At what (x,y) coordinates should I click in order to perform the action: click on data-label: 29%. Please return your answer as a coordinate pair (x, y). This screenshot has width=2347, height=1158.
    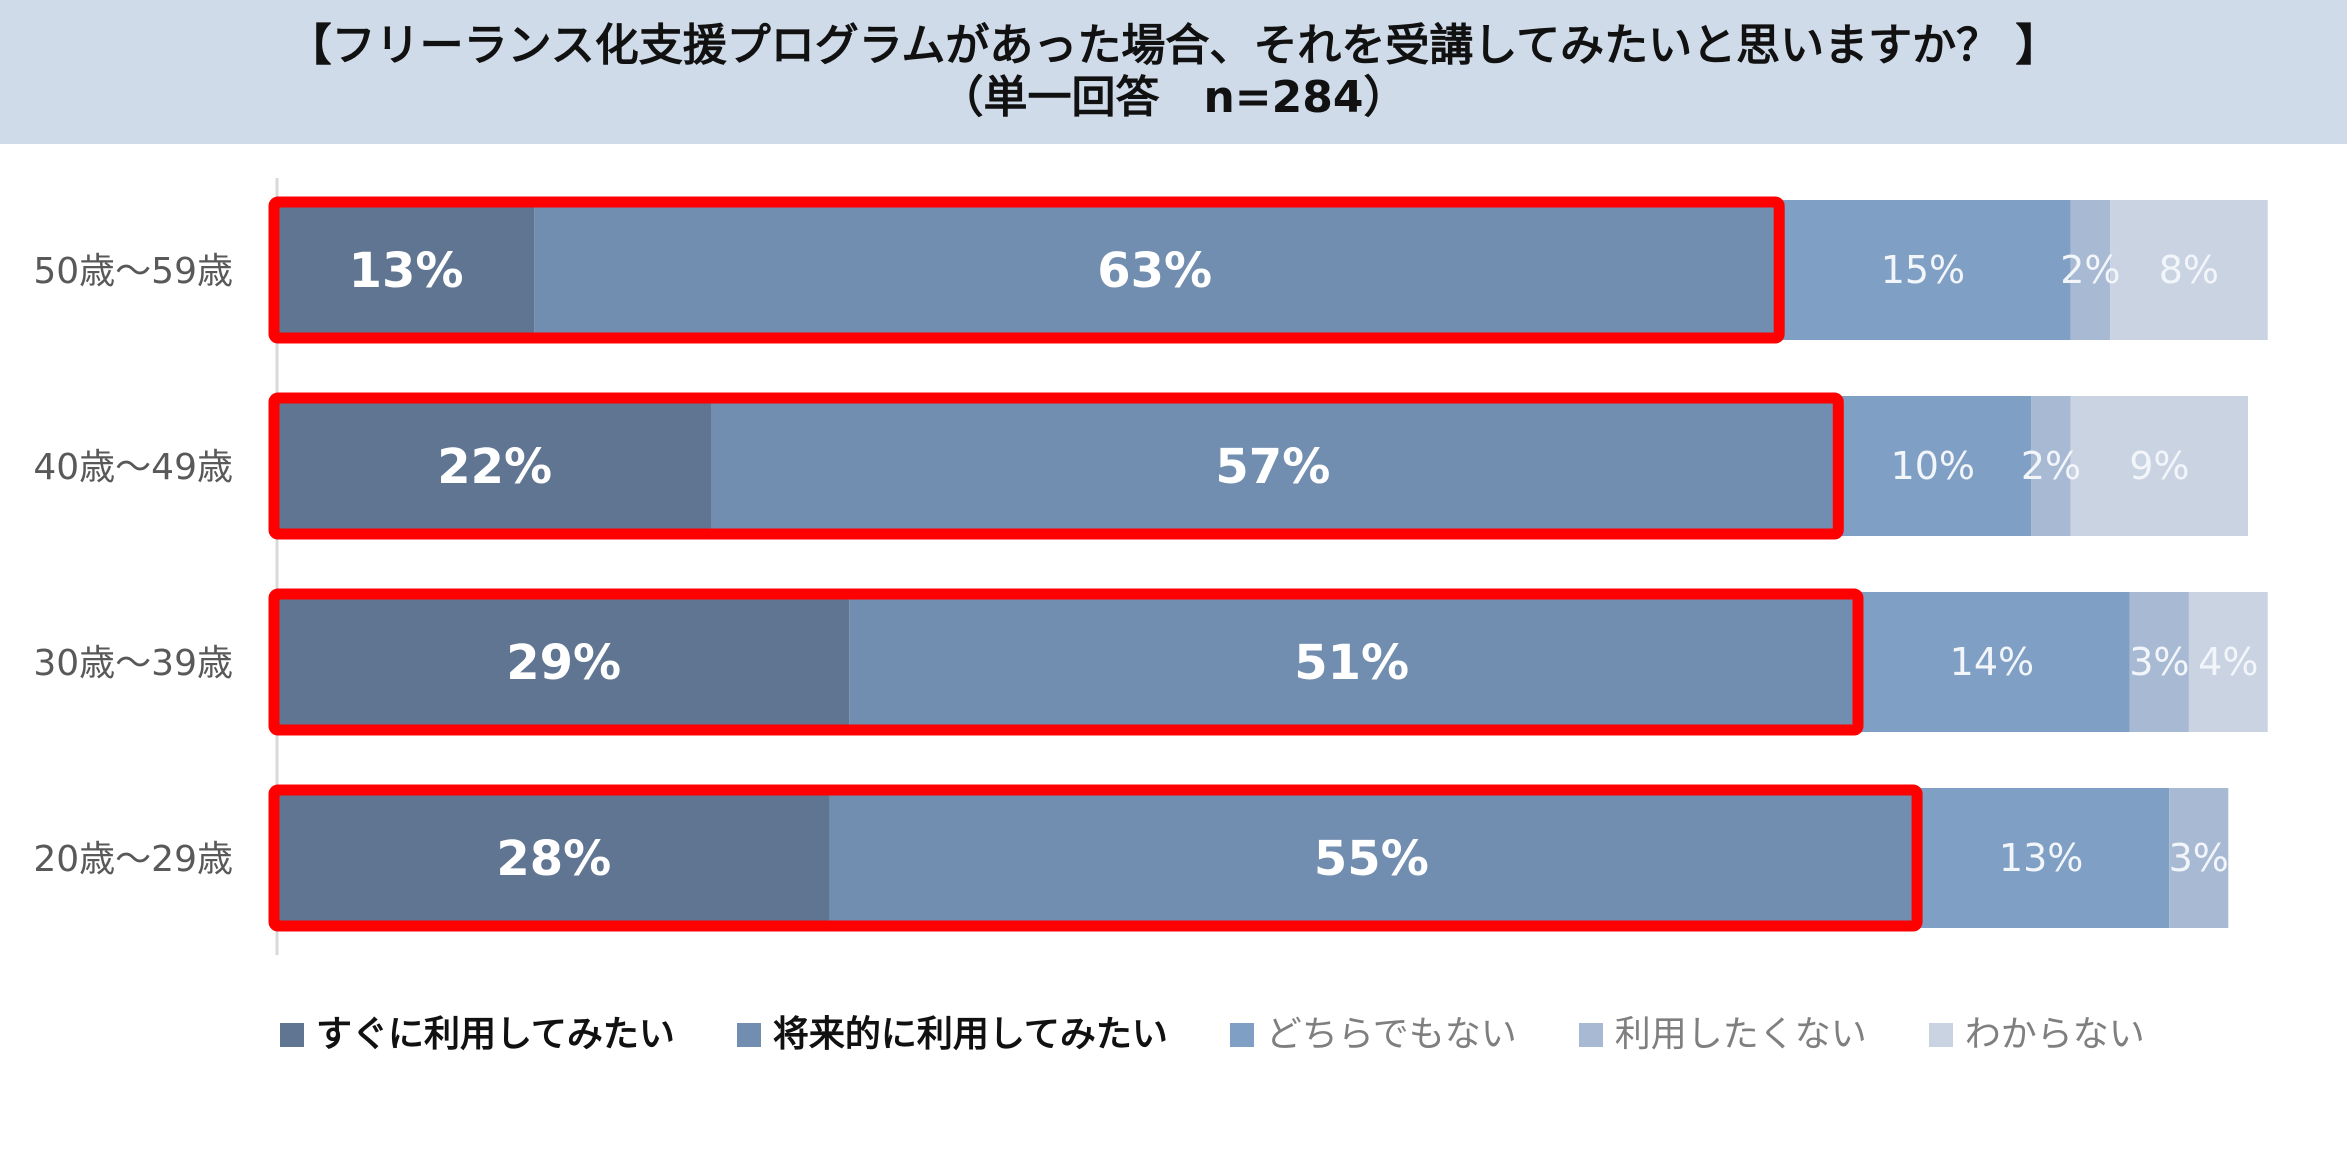
    Looking at the image, I should click on (563, 663).